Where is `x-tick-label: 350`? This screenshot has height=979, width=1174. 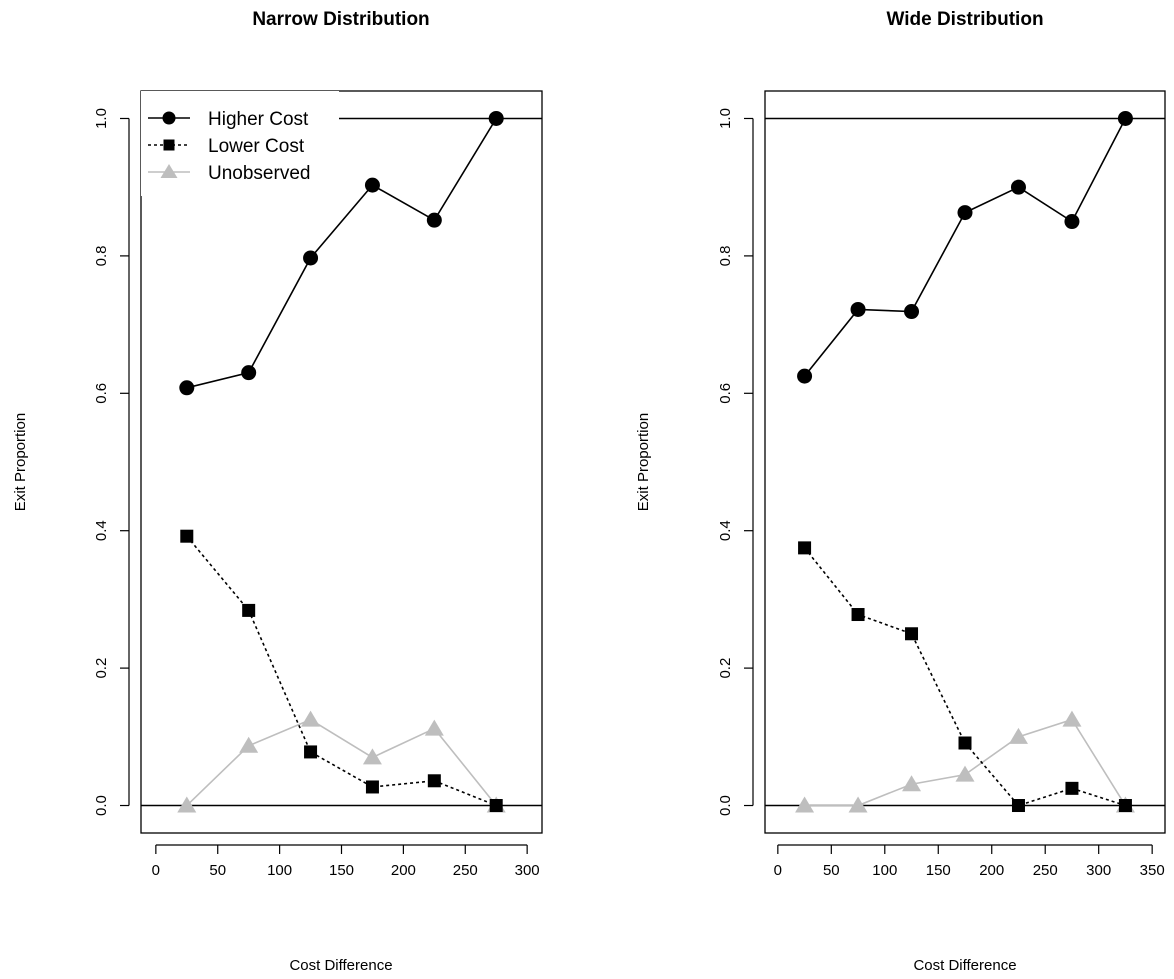
x-tick-label: 350 is located at coordinates (1152, 870).